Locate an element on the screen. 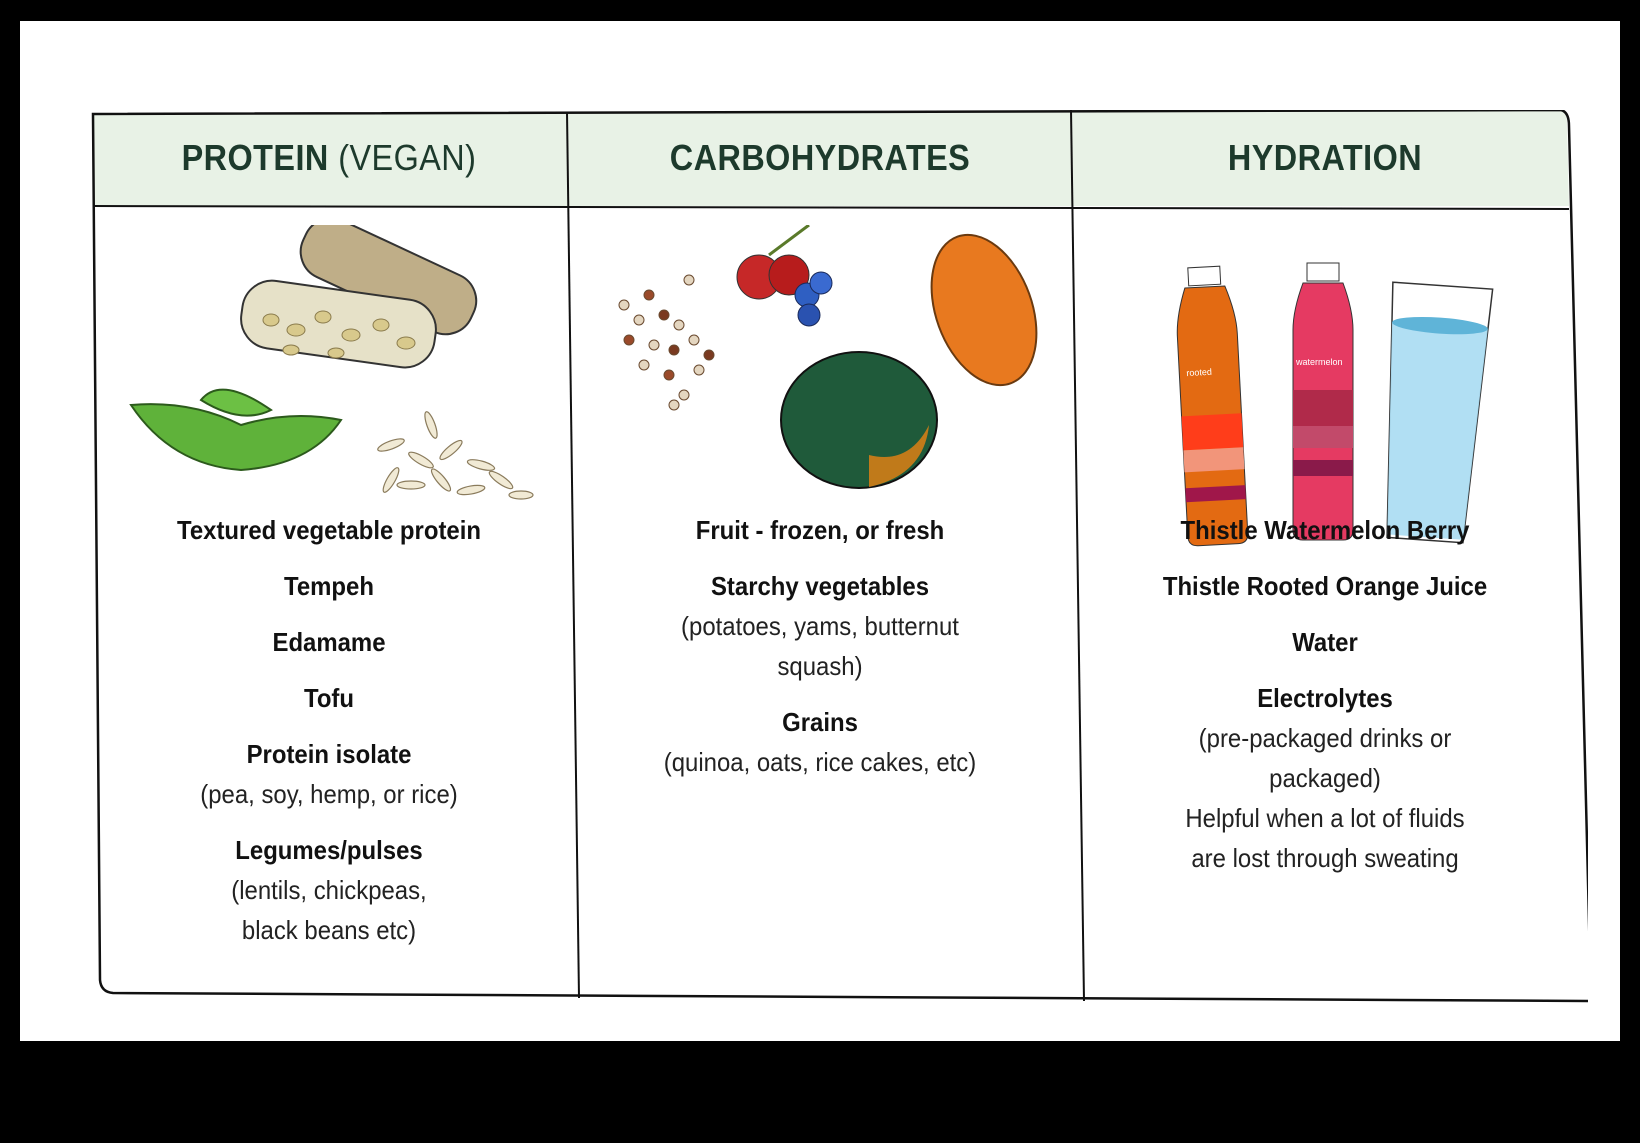 The image size is (1640, 1143). list-item: Tempeh is located at coordinates (329, 586).